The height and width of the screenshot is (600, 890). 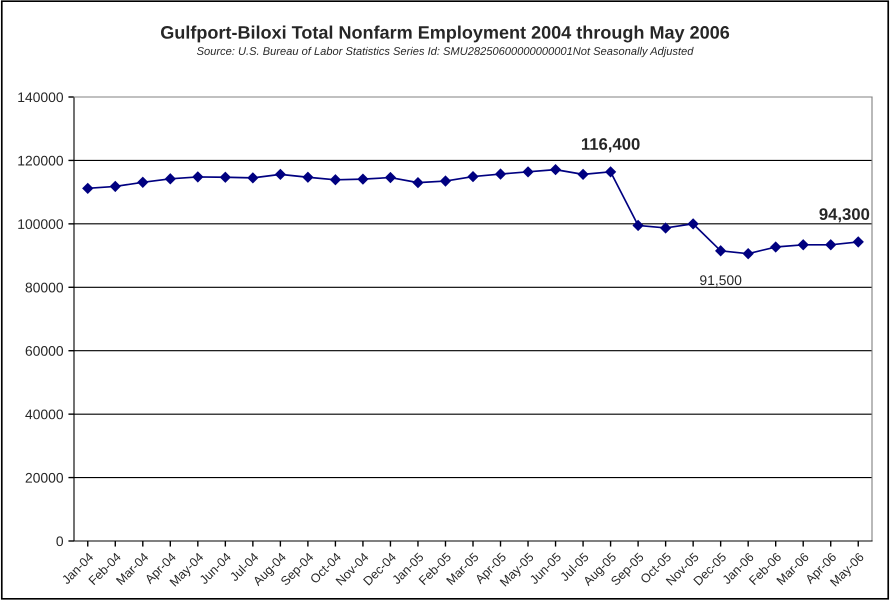 I want to click on chart-subtitle: Source: U.S. Bureau of Labor Statistics Series Id: SMU28250600000000001Not Seasonally Adjusted, so click(x=445, y=52).